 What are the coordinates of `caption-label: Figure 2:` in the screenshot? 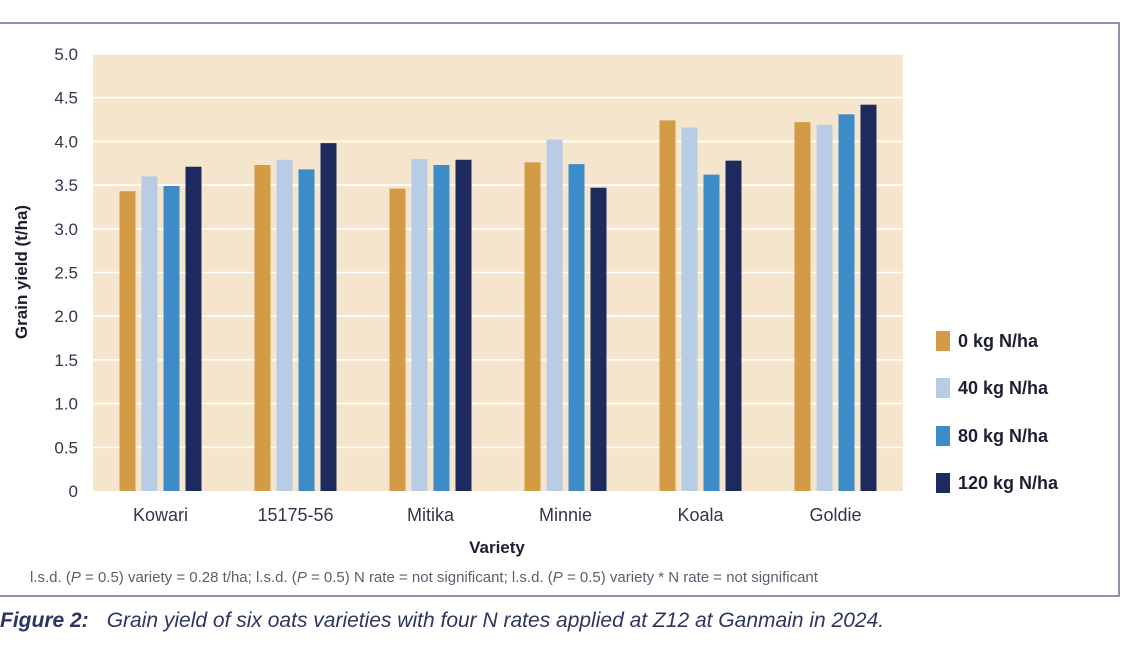 It's located at (44, 620).